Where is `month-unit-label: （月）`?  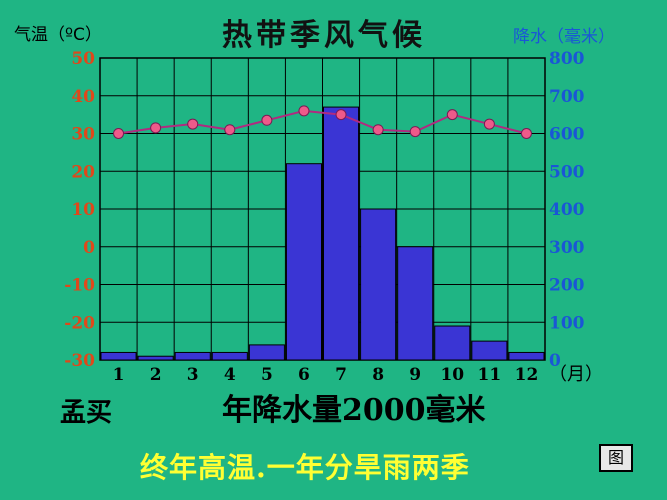
month-unit-label: （月） is located at coordinates (576, 374).